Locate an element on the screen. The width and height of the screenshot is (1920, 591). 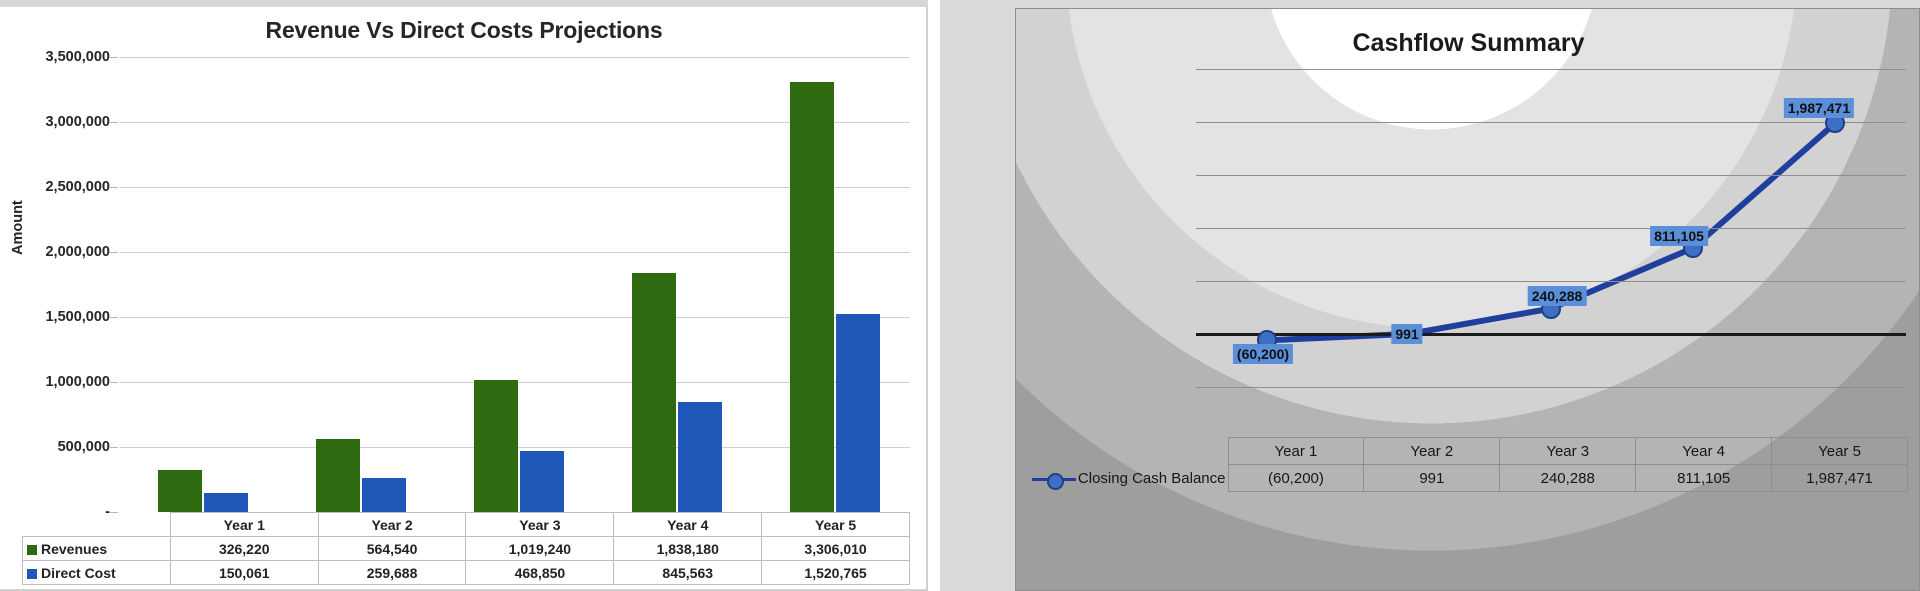
row-header-closing-cash-balance: Closing Cash Balance is located at coordinates (1128, 478).